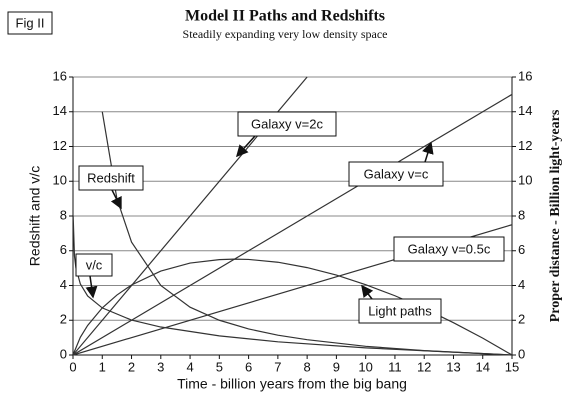  Describe the element at coordinates (525, 145) in the screenshot. I see `y2-tick-label: 12` at that location.